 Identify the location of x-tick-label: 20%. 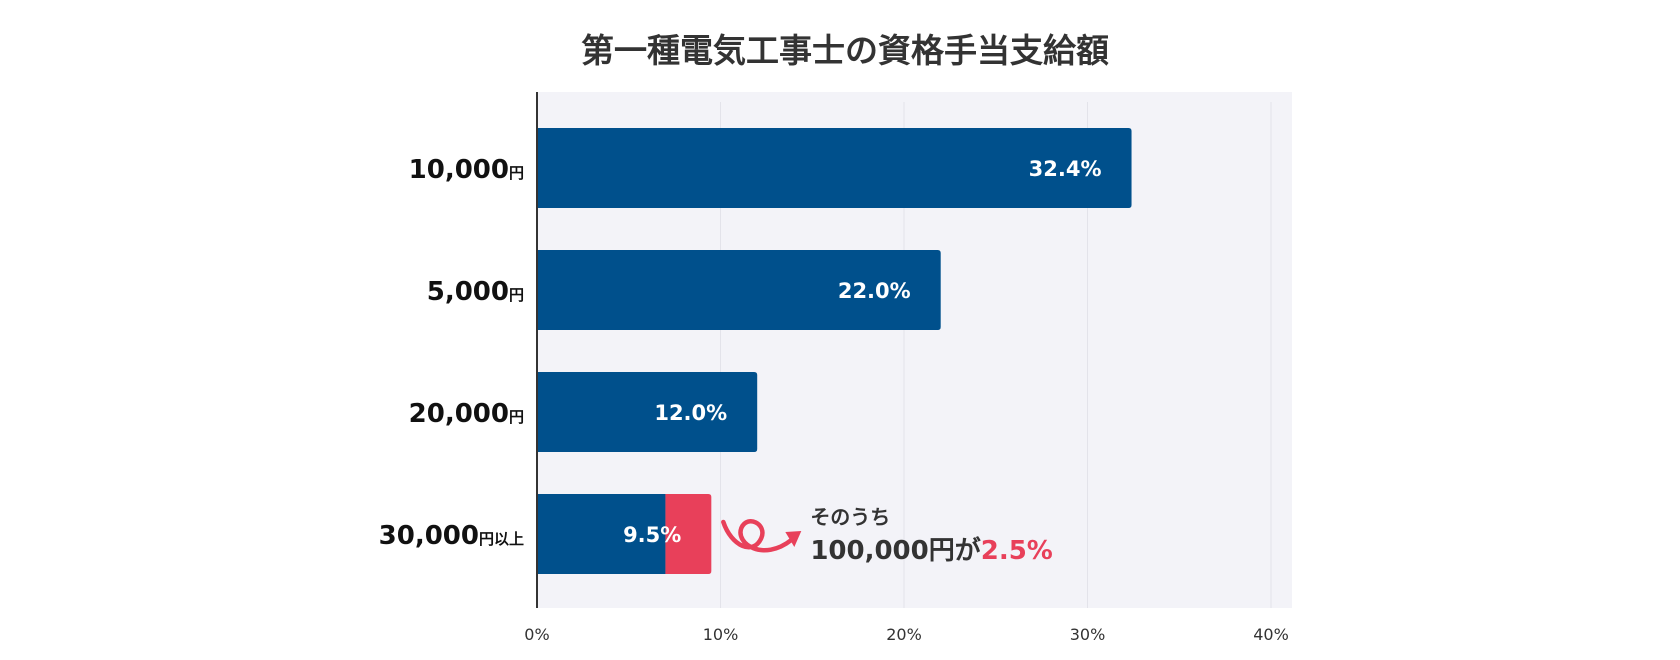
(904, 634).